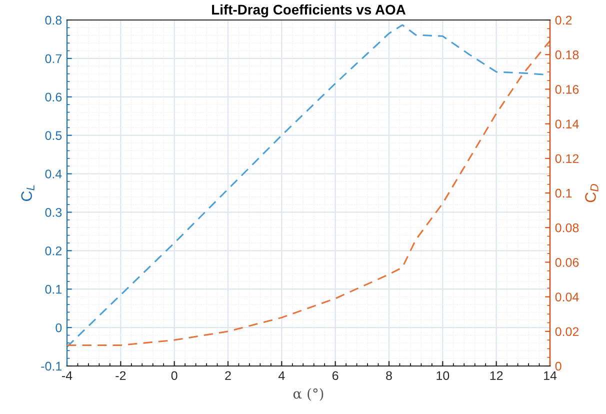 This screenshot has width=606, height=414. I want to click on x-tick-label: 6, so click(335, 375).